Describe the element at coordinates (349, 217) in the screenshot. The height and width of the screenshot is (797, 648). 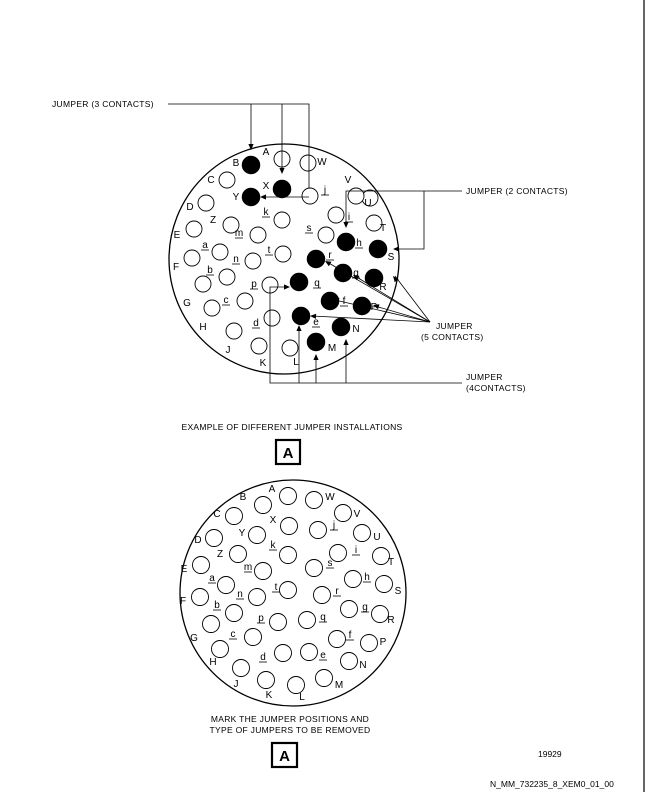
I see `top-pin-label-i: i` at that location.